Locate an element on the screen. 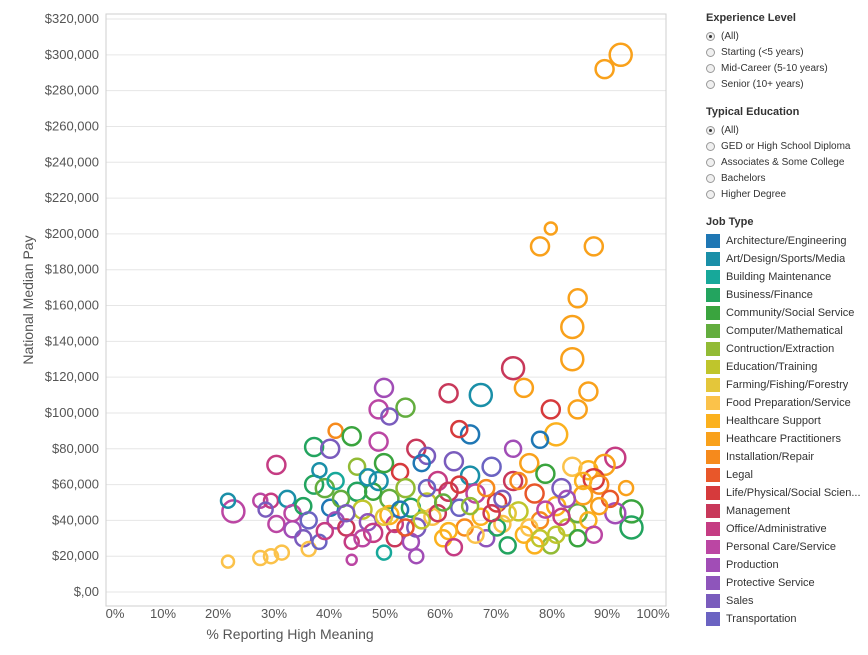 The width and height of the screenshot is (868, 655). job-type-item: Personal Care/Service is located at coordinates (786, 547).